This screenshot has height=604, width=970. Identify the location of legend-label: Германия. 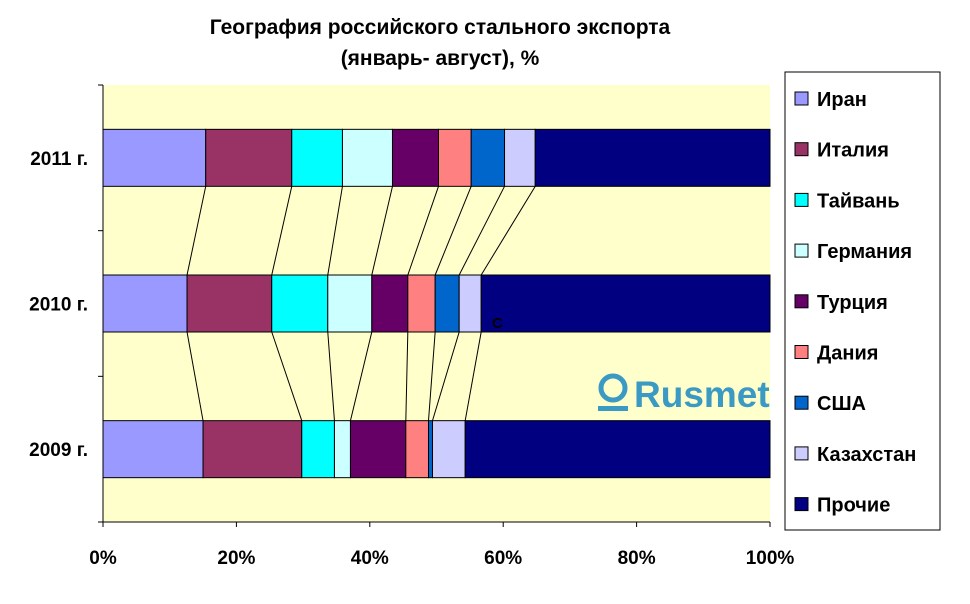
(864, 252).